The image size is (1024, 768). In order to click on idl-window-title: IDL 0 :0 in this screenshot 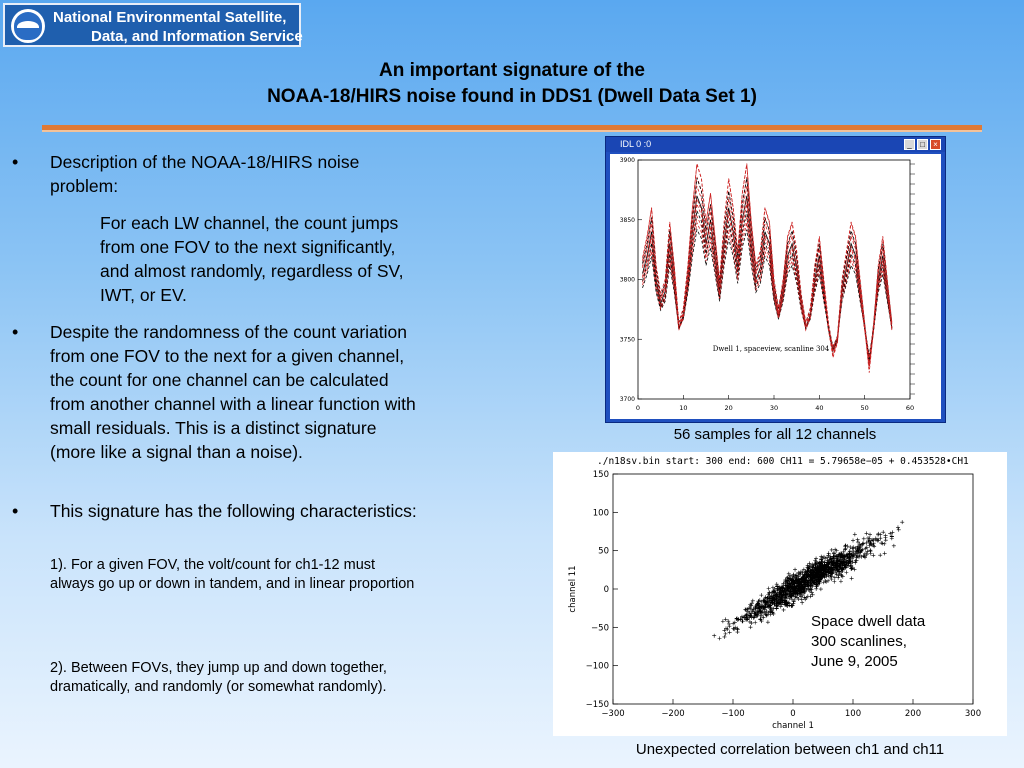, I will do `click(636, 144)`.